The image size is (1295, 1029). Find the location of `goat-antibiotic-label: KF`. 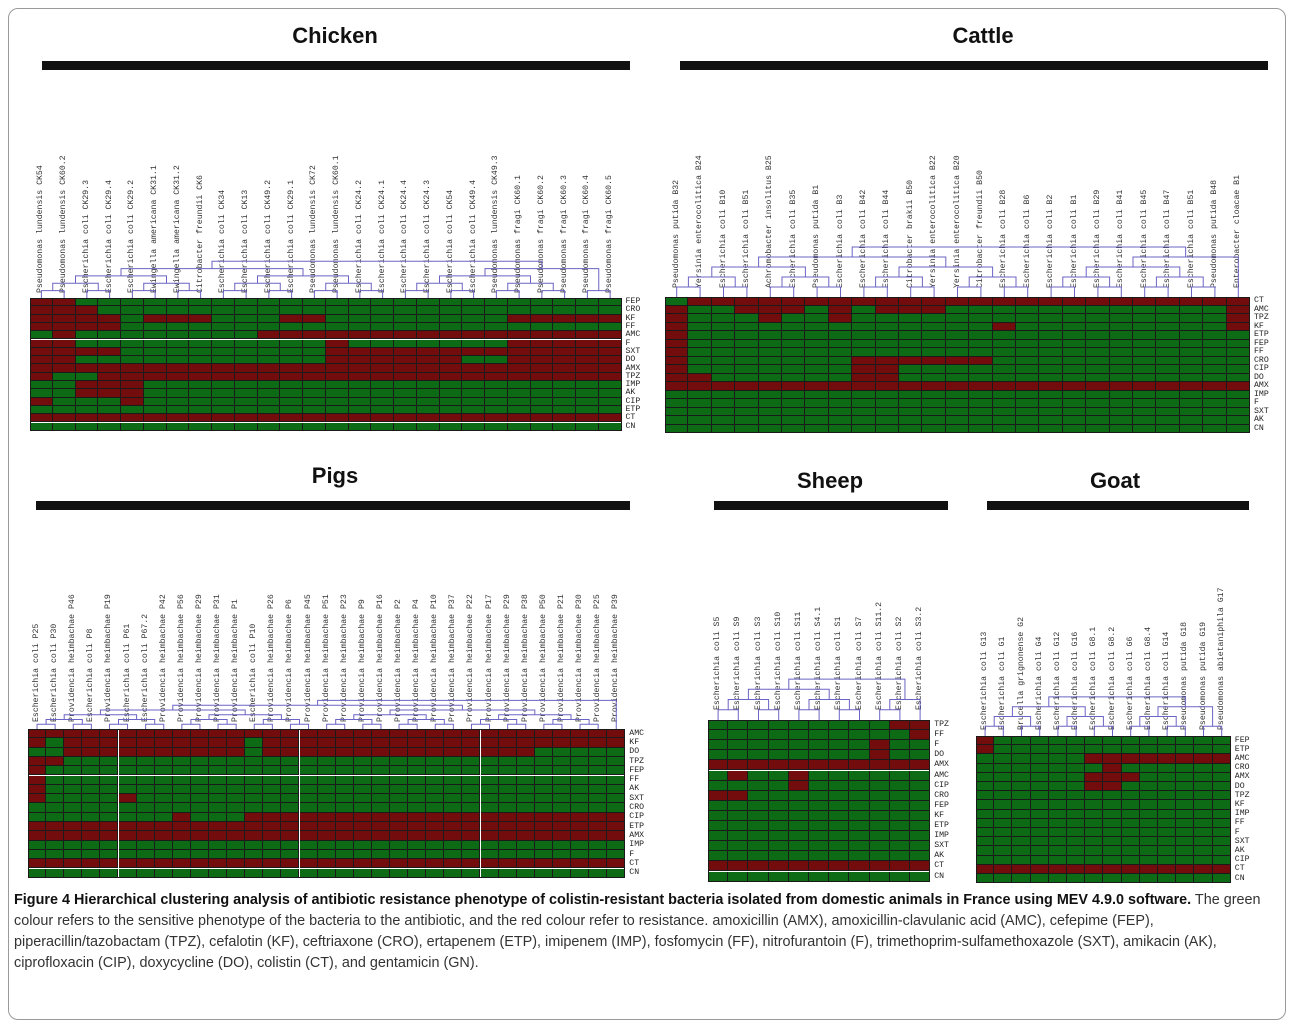

goat-antibiotic-label: KF is located at coordinates (1239, 804).